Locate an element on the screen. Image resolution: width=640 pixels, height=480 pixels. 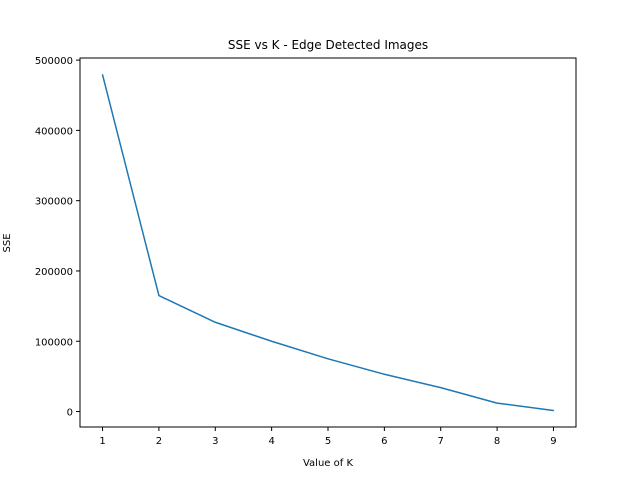
y-tick-label: 300000 is located at coordinates (54, 202).